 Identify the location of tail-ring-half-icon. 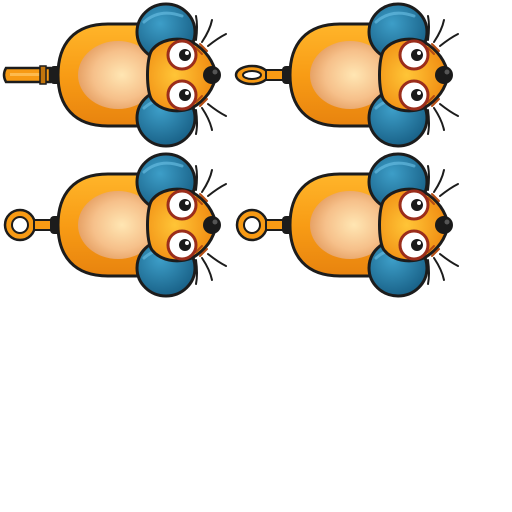
(260, 75).